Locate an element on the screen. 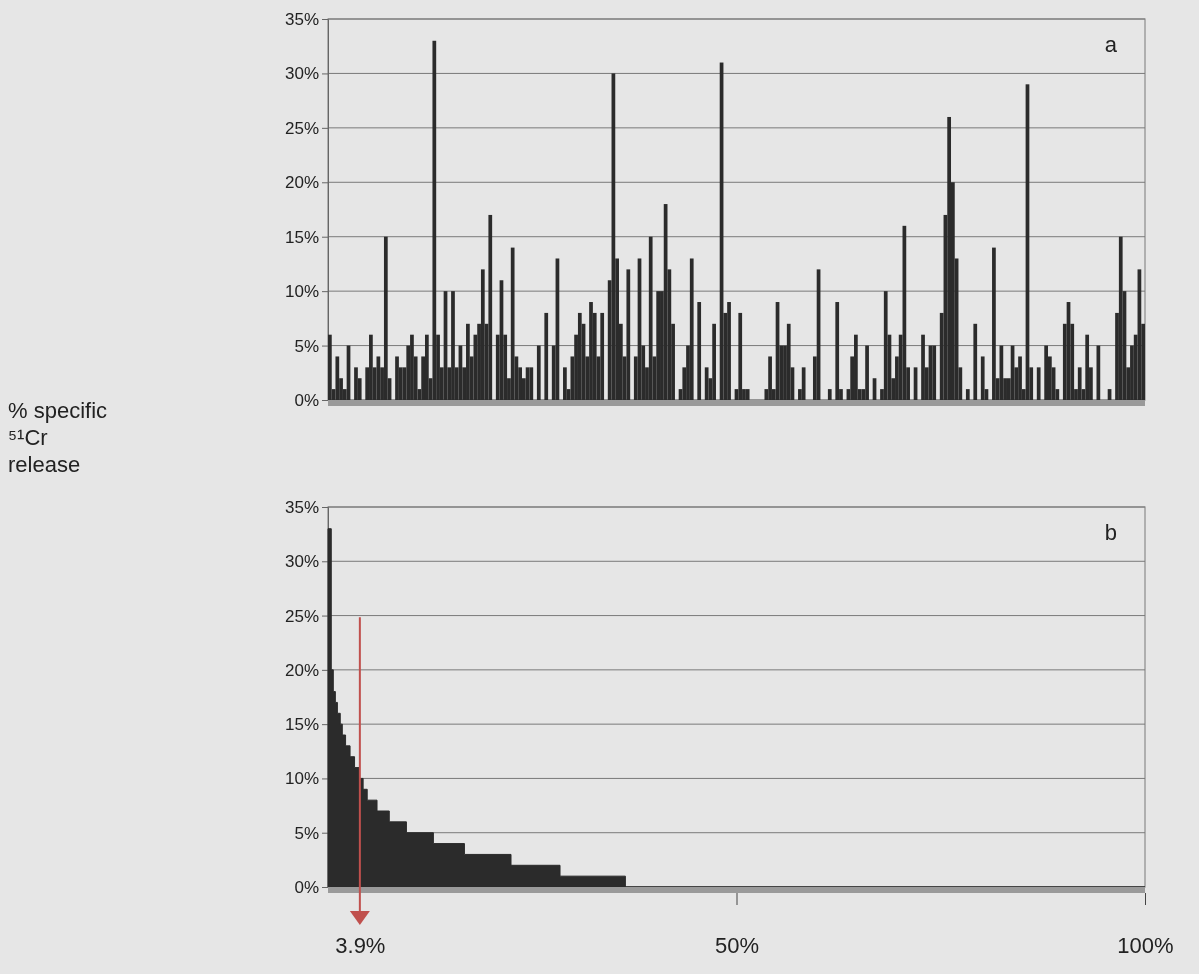 The image size is (1199, 974). text: a is located at coordinates (1111, 44).